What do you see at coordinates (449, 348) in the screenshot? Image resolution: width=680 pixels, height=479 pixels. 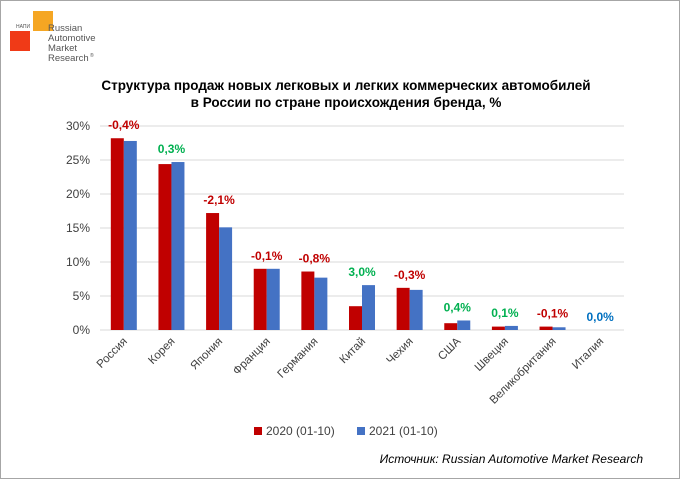 I see `x-tick-label: США` at bounding box center [449, 348].